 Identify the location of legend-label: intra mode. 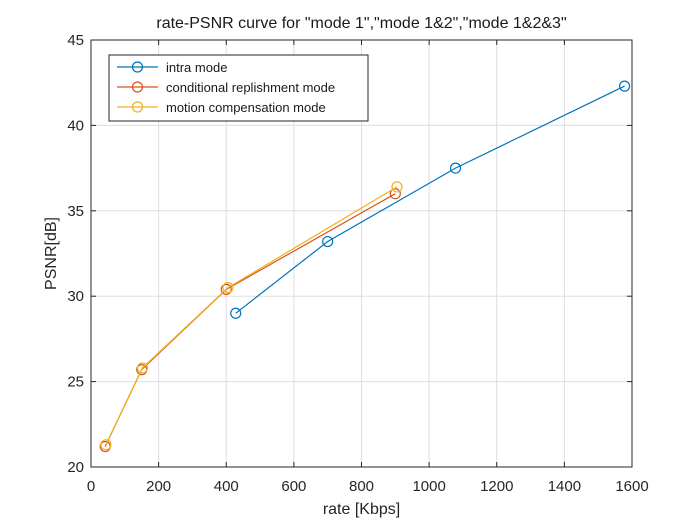
(196, 67).